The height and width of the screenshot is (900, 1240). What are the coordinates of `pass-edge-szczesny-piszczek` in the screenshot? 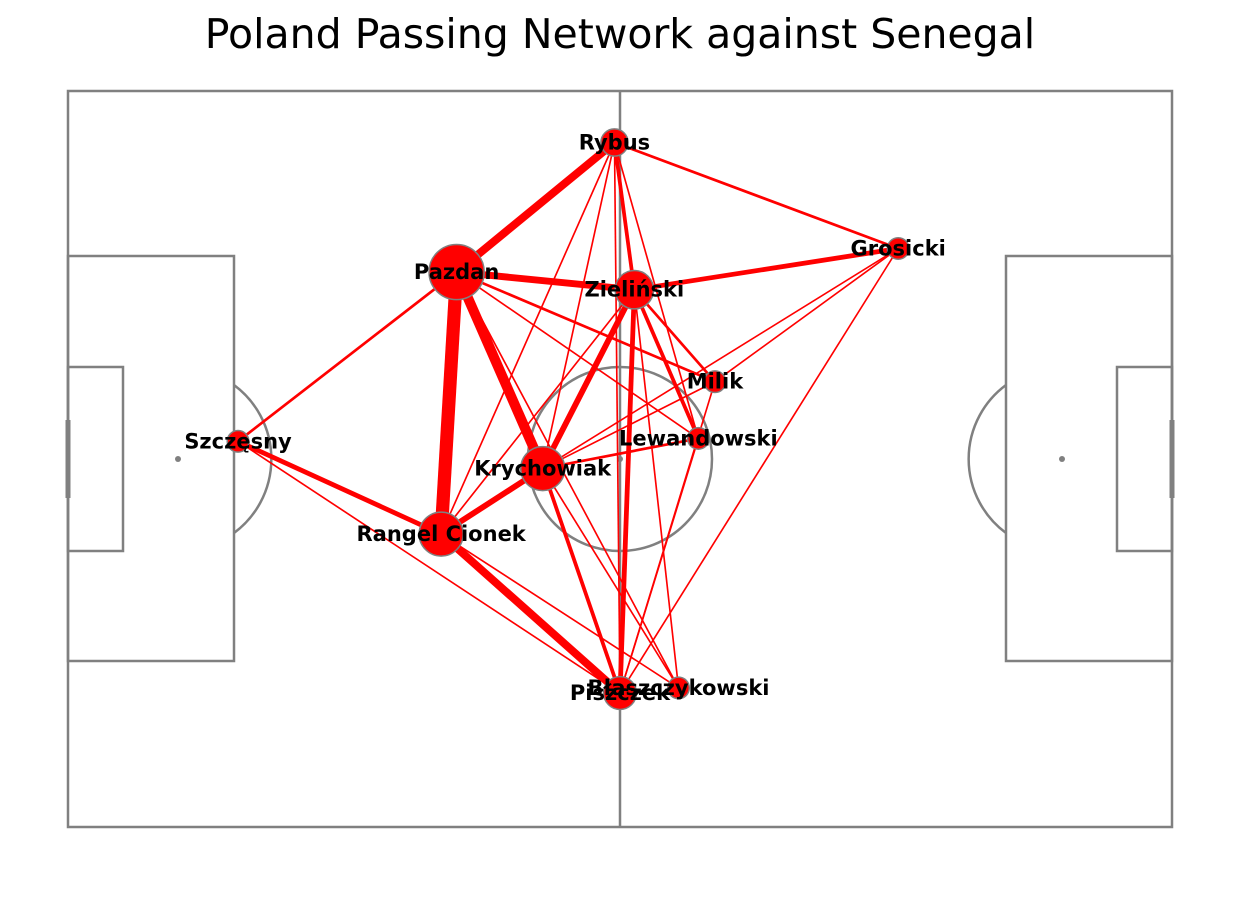 It's located at (429, 567).